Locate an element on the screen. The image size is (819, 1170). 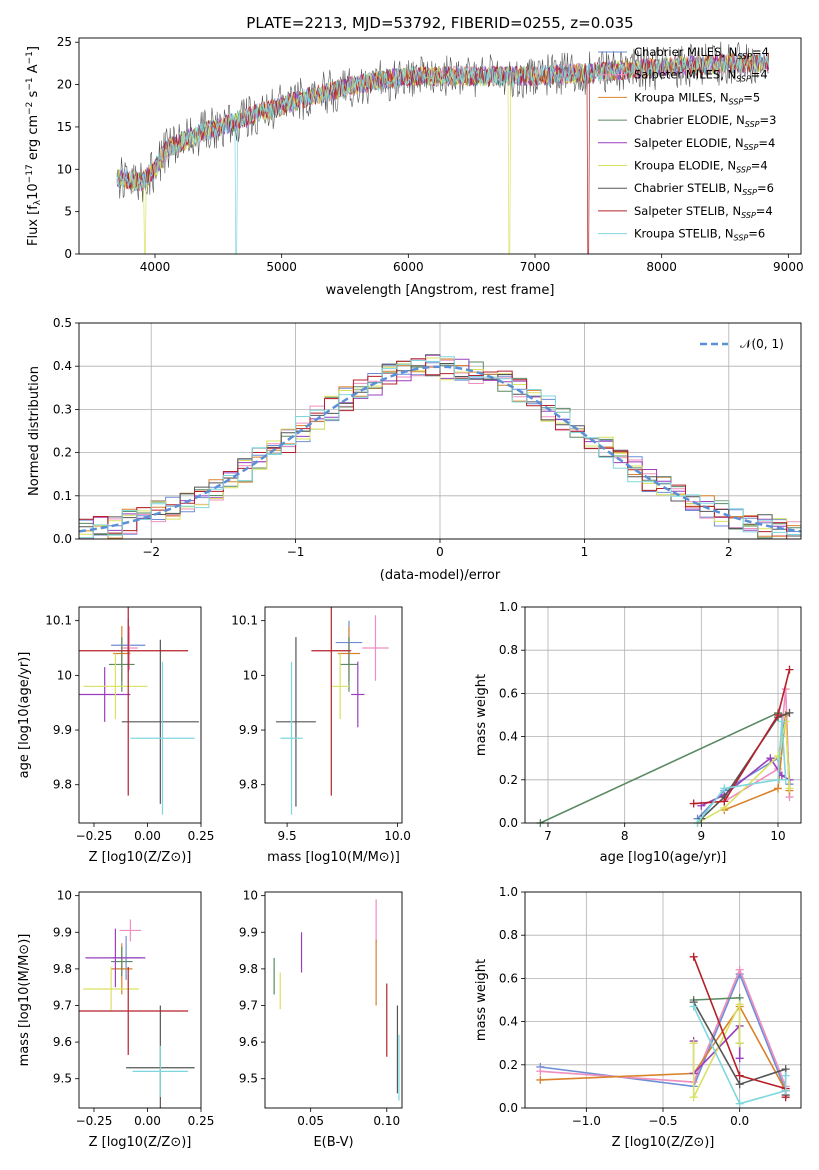
legend-label: Chabrier ELODIE, NSSP=3 is located at coordinates (705, 121).